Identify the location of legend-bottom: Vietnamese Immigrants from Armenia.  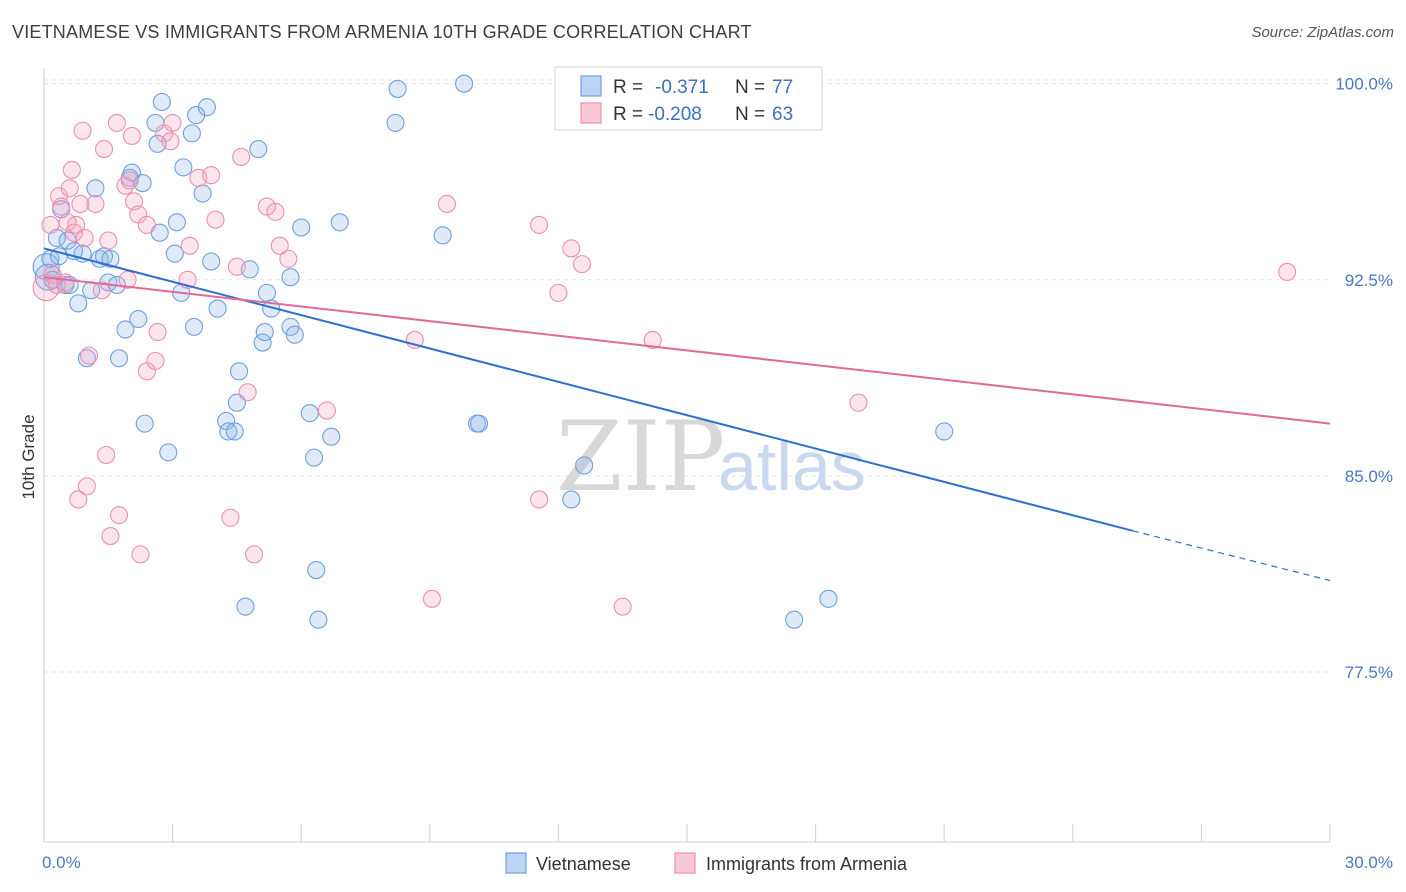
(706, 863).